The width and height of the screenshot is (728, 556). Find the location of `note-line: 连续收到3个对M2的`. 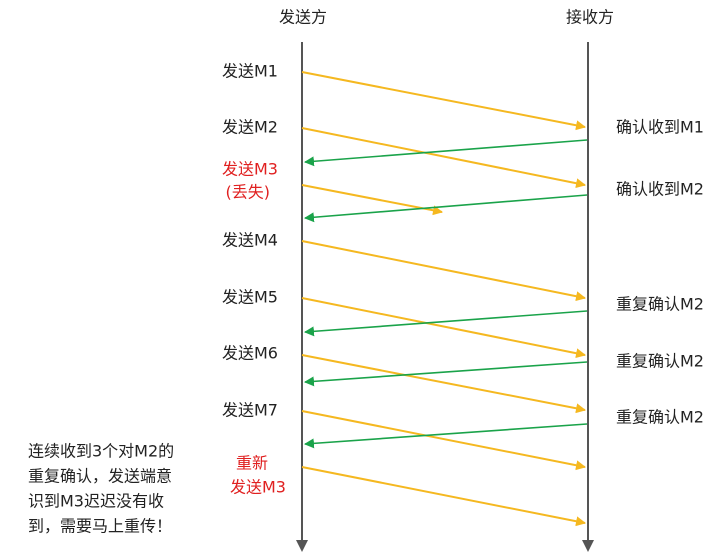

note-line: 连续收到3个对M2的 is located at coordinates (101, 451).